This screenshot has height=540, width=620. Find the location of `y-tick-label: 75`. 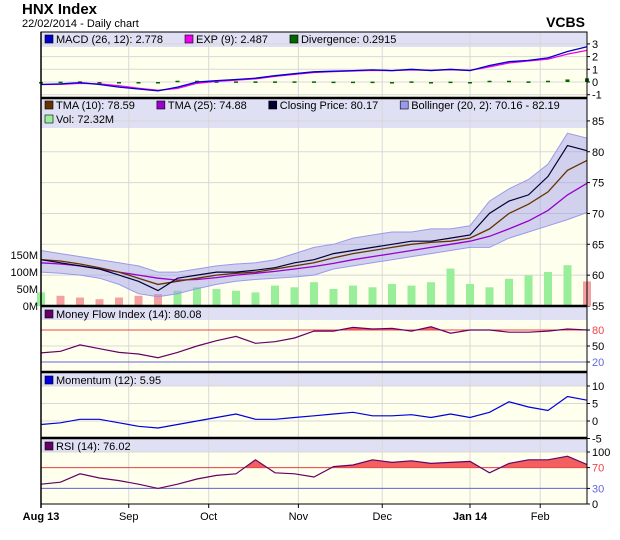

y-tick-label: 75 is located at coordinates (598, 184).